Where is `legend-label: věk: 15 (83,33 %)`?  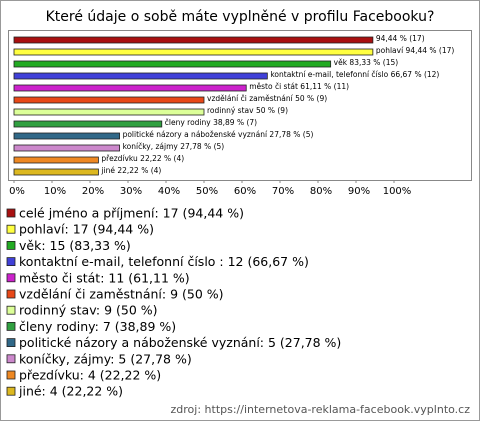
legend-label: věk: 15 (83,33 %) is located at coordinates (75, 245).